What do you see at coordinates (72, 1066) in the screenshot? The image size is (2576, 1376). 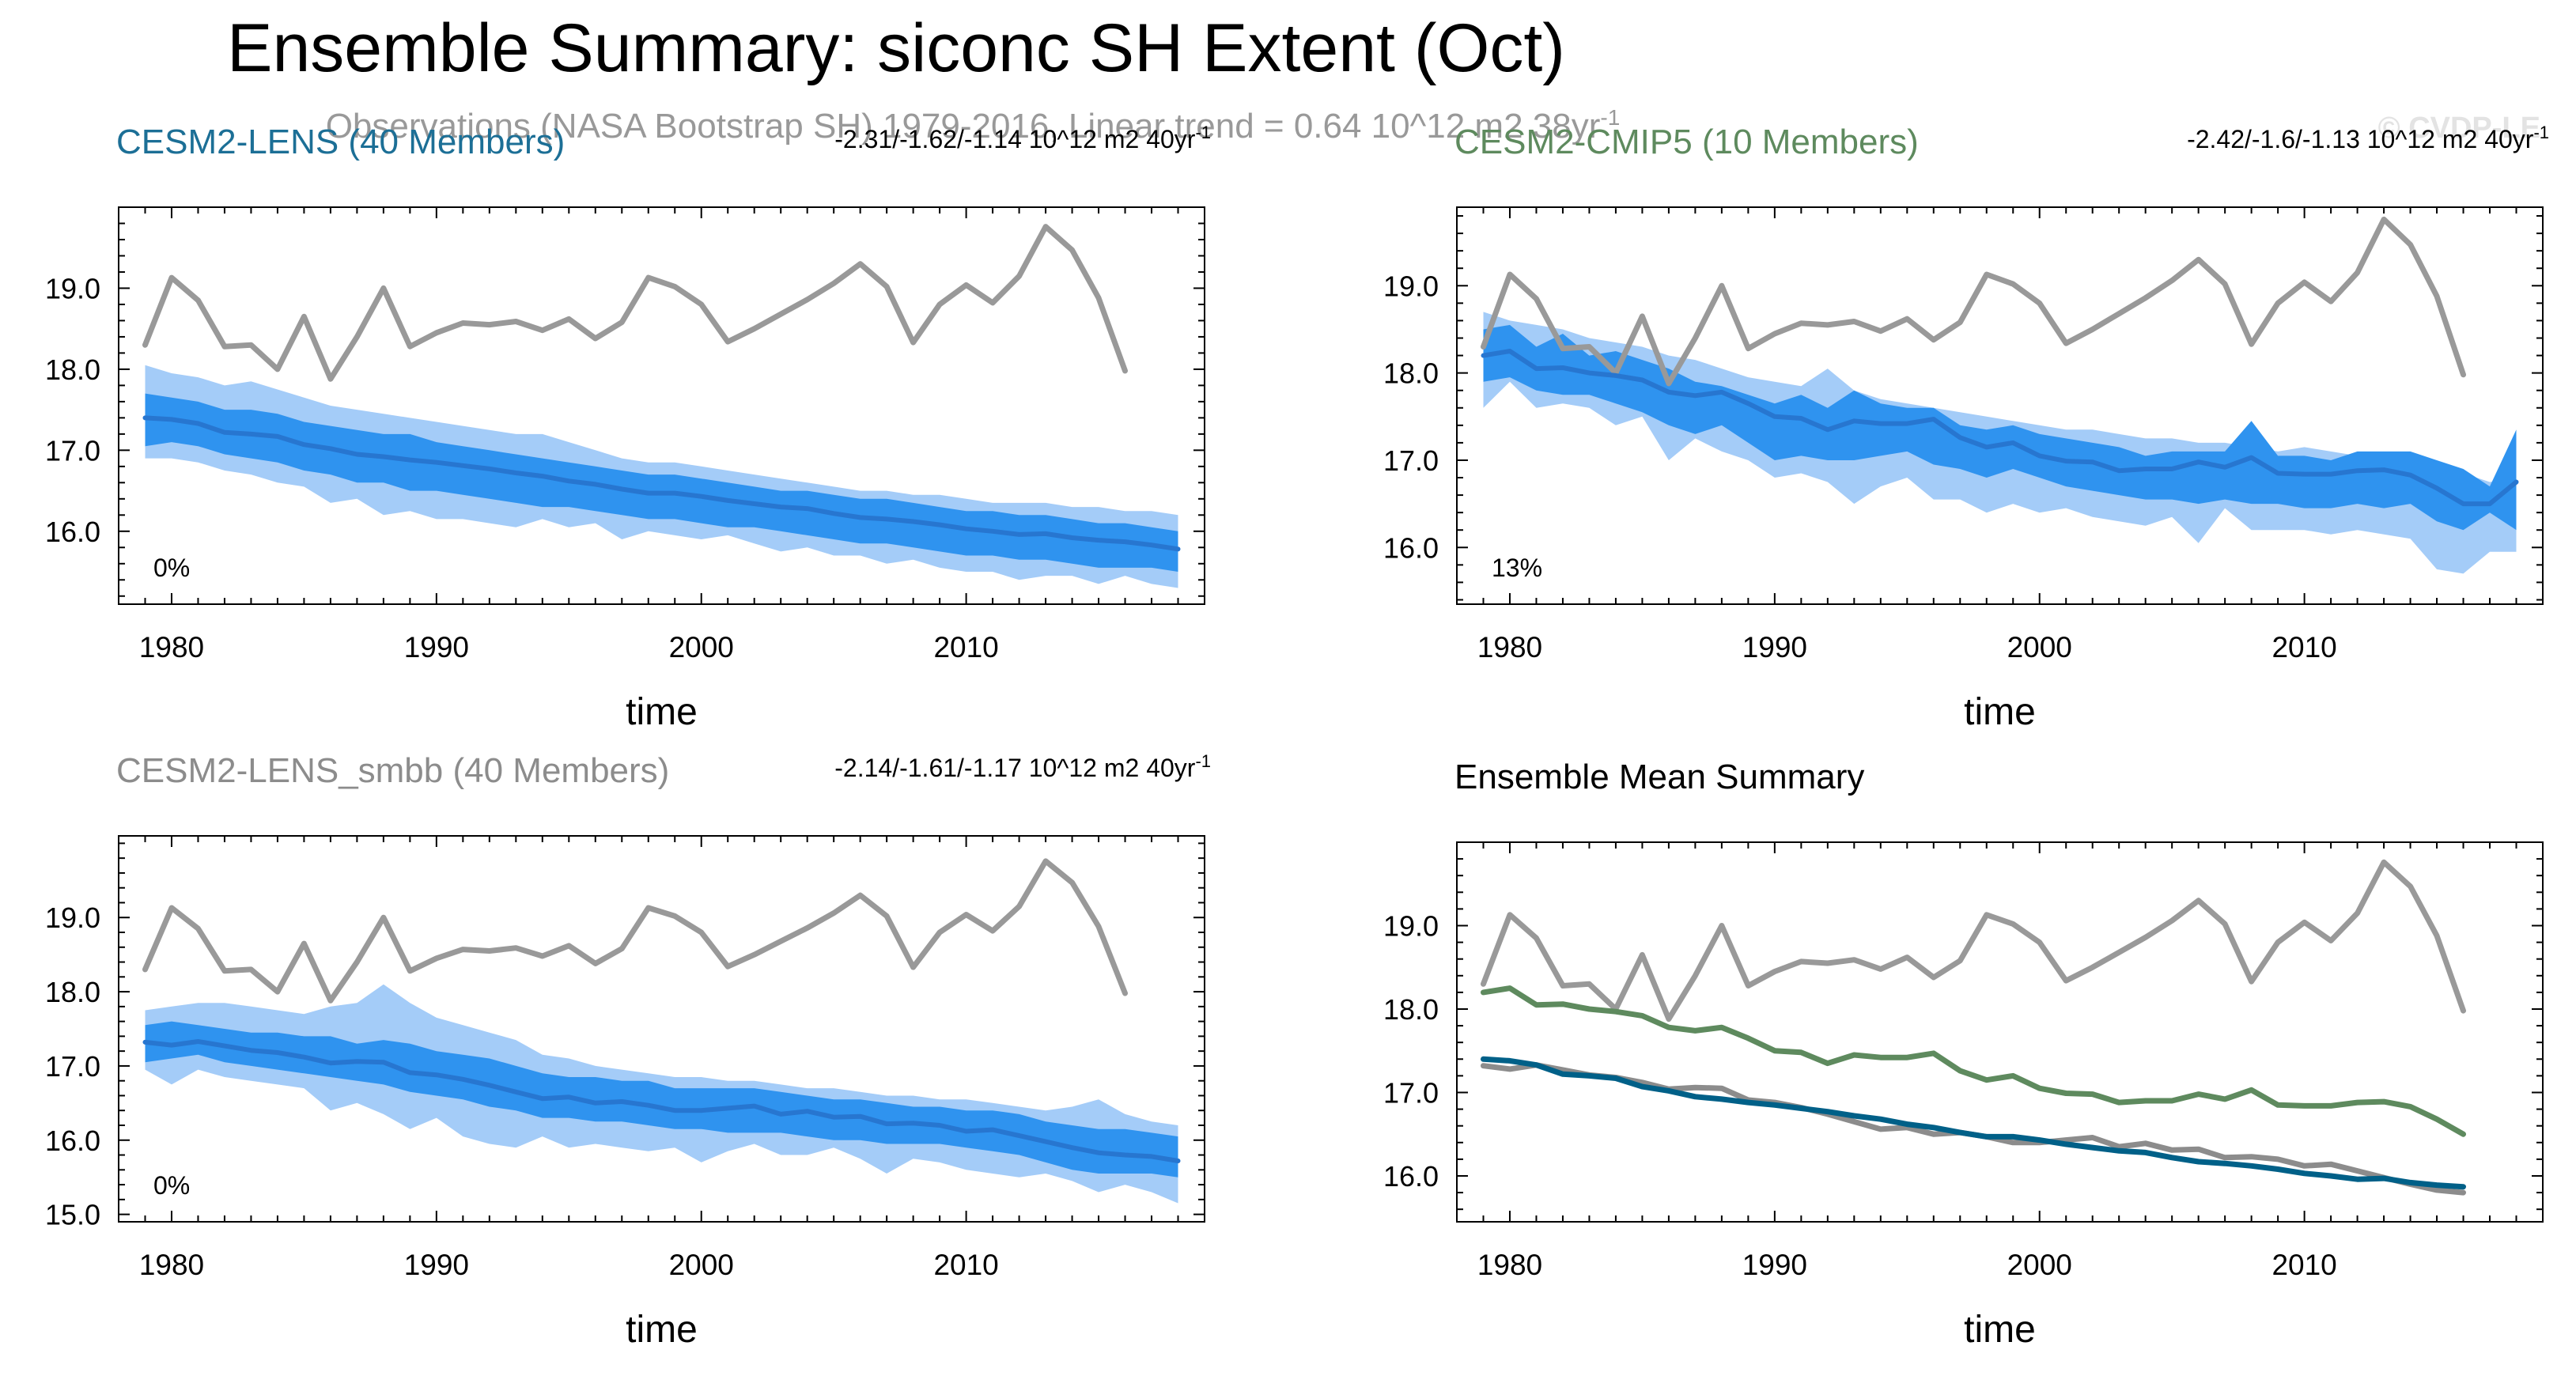 I see `panel-smbb-y-tick-label: 17.0` at bounding box center [72, 1066].